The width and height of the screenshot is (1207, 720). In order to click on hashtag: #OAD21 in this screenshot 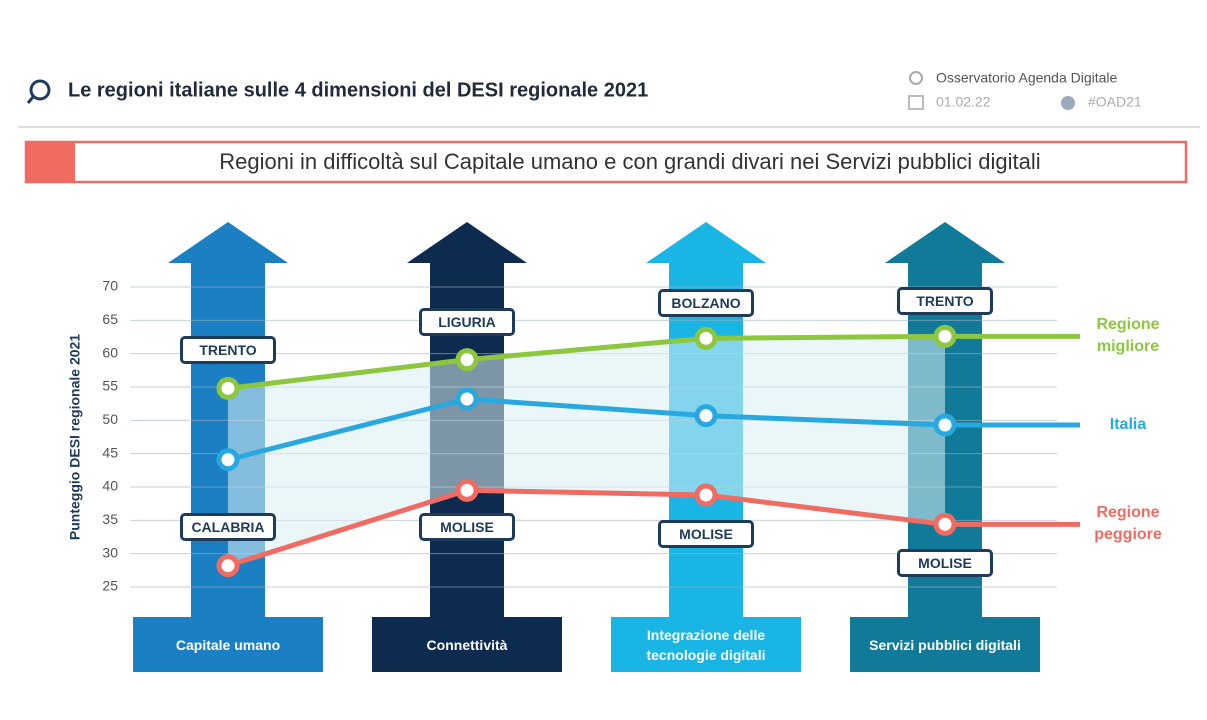, I will do `click(1115, 102)`.